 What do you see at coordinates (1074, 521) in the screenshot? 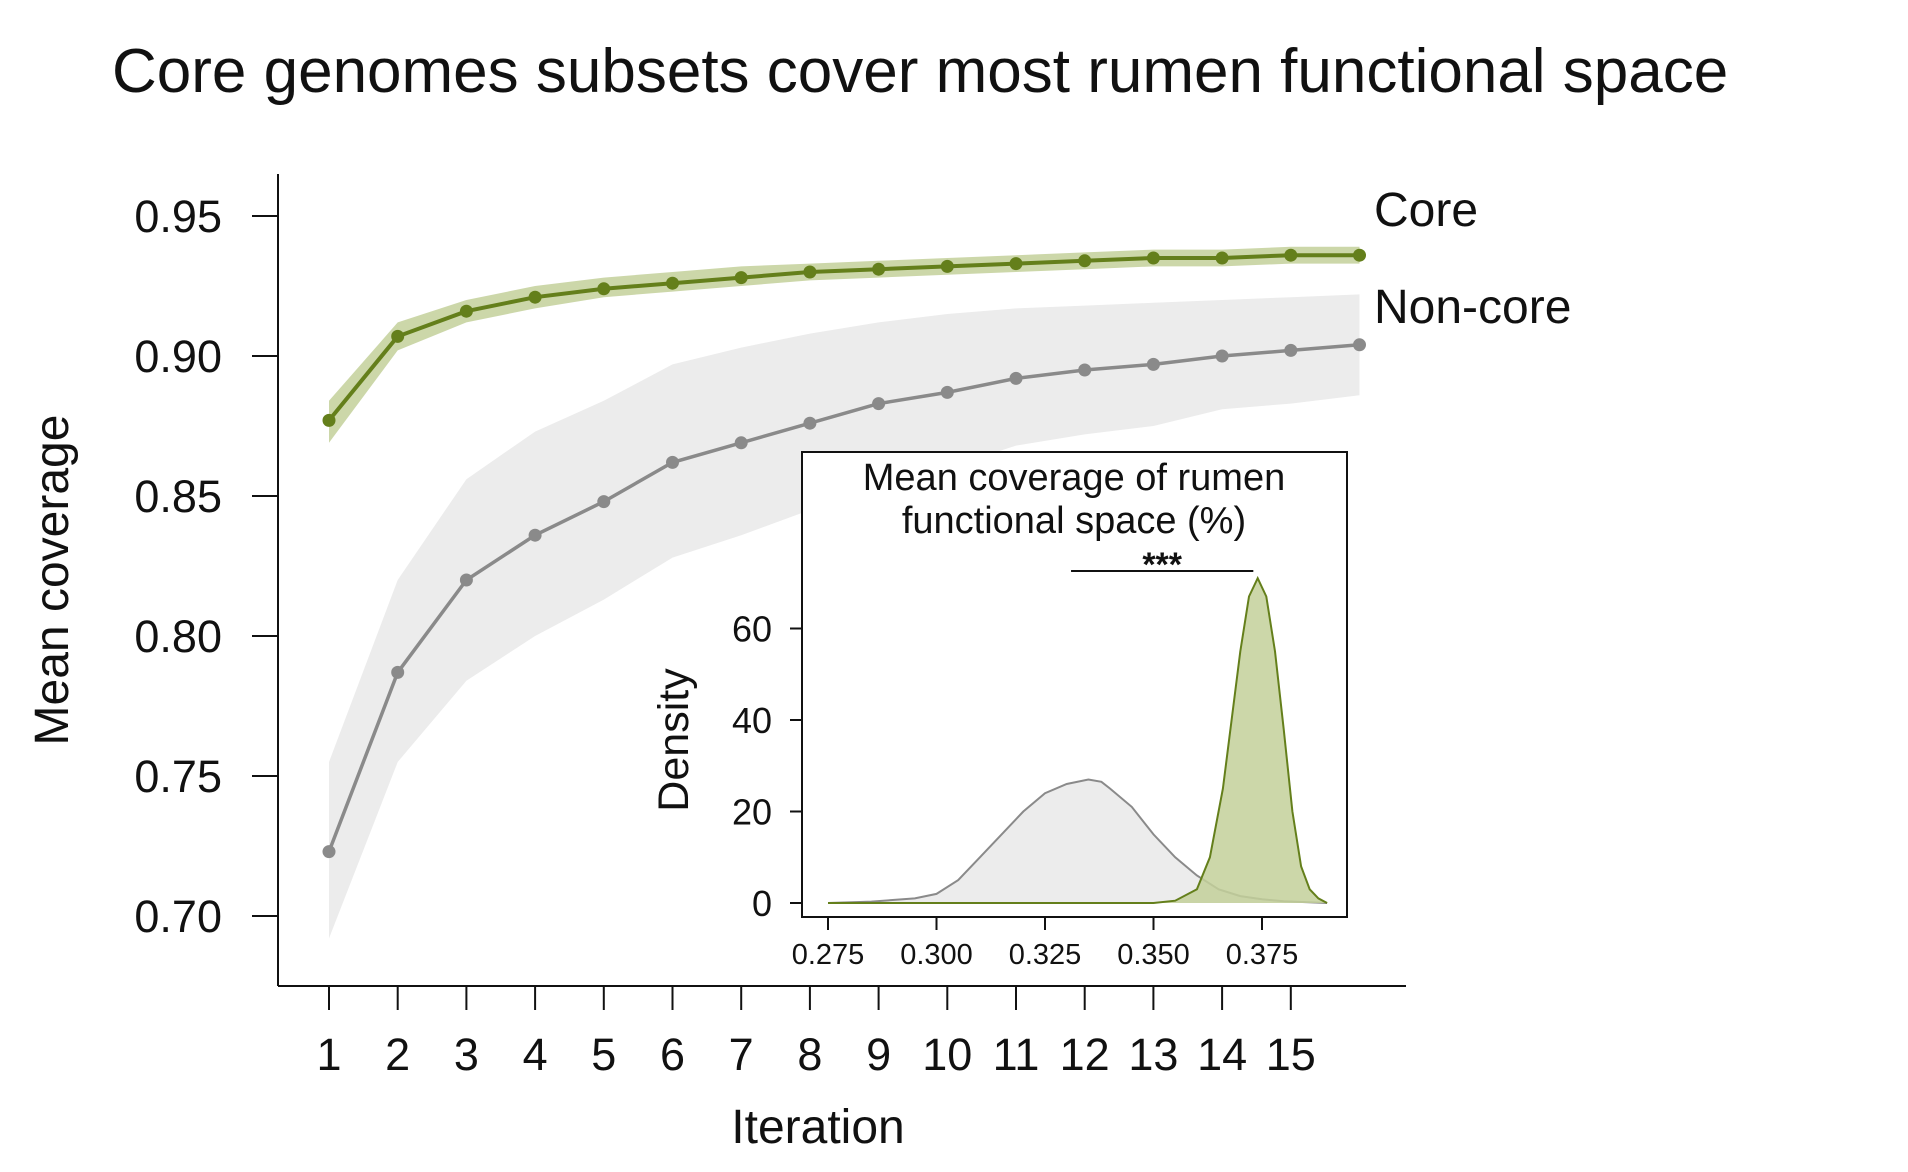
I see `inset-title-line-2: functional space (%)` at bounding box center [1074, 521].